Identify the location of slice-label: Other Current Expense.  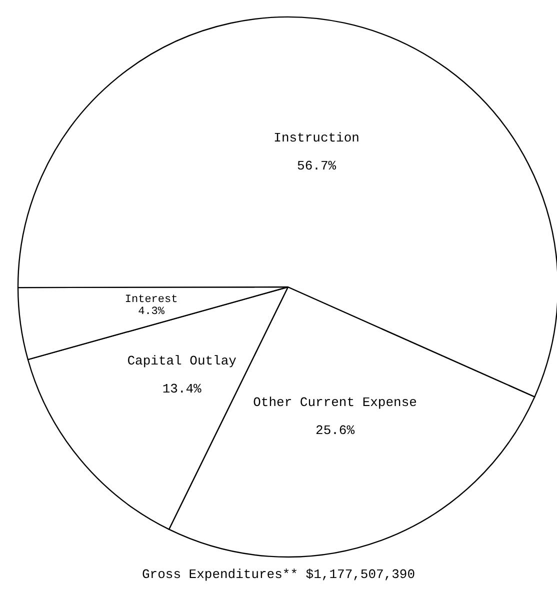
(335, 402).